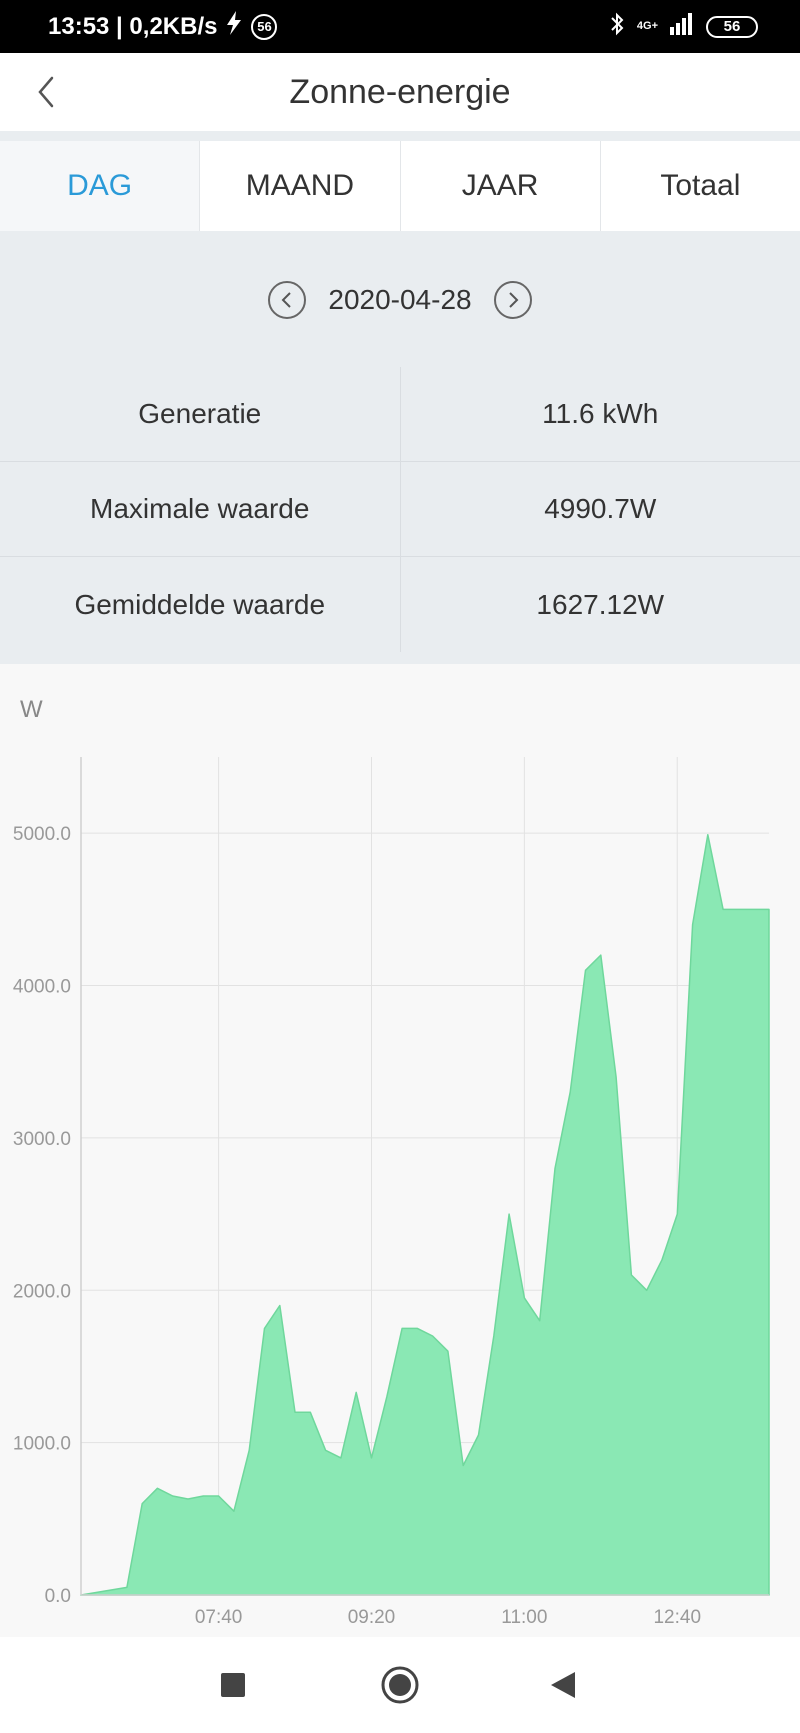 Image resolution: width=800 pixels, height=1733 pixels. What do you see at coordinates (42, 1139) in the screenshot?
I see `y-tick-label: 3000.0` at bounding box center [42, 1139].